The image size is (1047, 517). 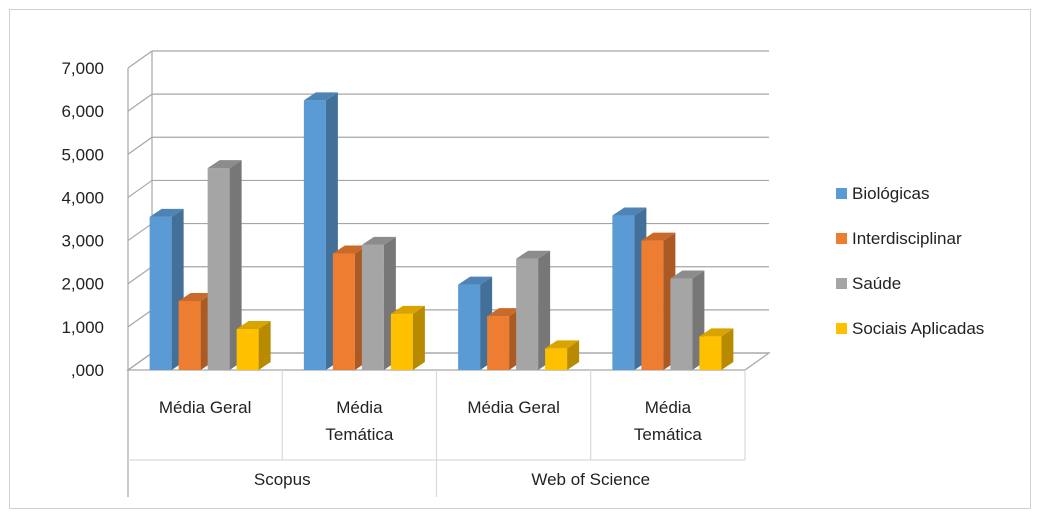 I want to click on y-tick-label: 3,000, so click(x=82, y=241).